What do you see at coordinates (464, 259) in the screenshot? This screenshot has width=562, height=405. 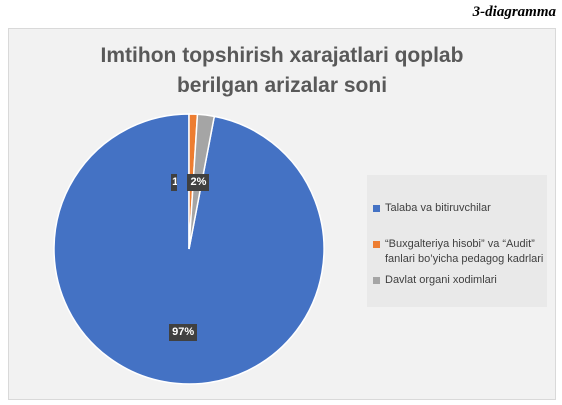 I see `legend-label-teachers-line-2: fanlari bo’yicha pedagog kadrlari` at bounding box center [464, 259].